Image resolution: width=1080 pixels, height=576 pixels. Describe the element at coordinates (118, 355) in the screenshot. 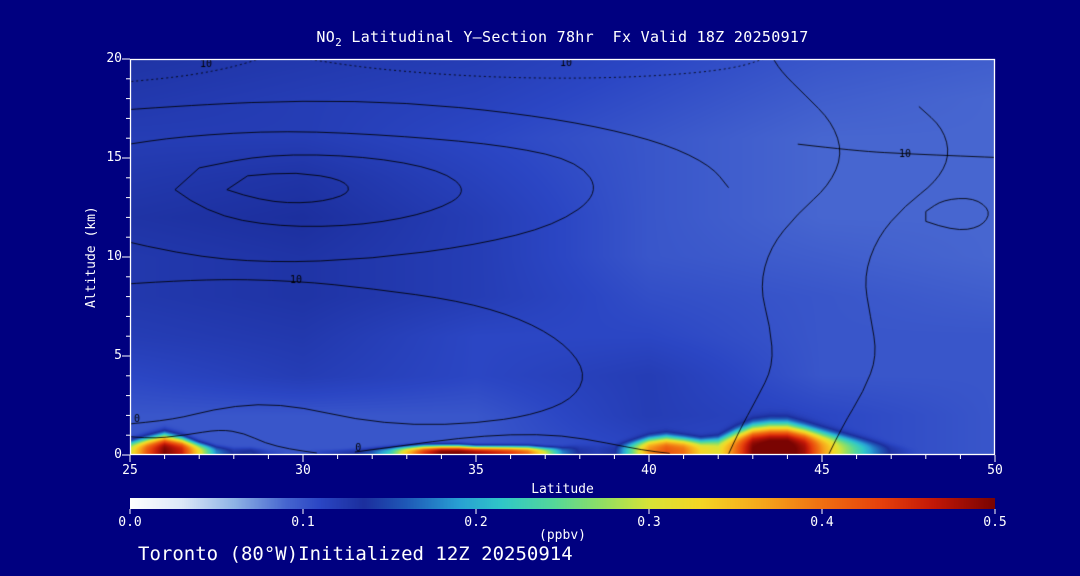

I see `y-tick-label: 5` at that location.